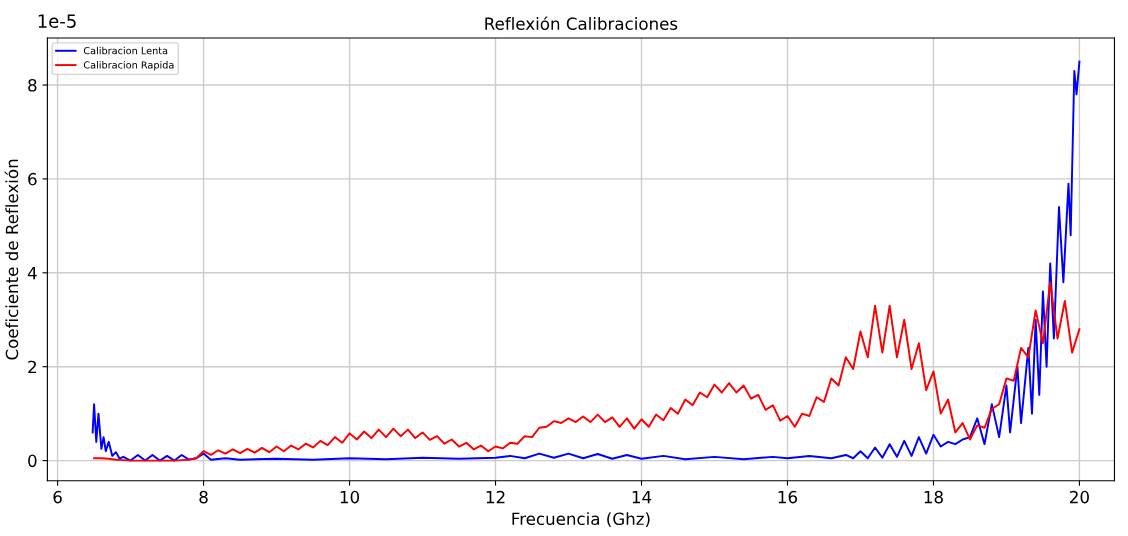  Describe the element at coordinates (350, 497) in the screenshot. I see `x-tick-label: 10` at that location.